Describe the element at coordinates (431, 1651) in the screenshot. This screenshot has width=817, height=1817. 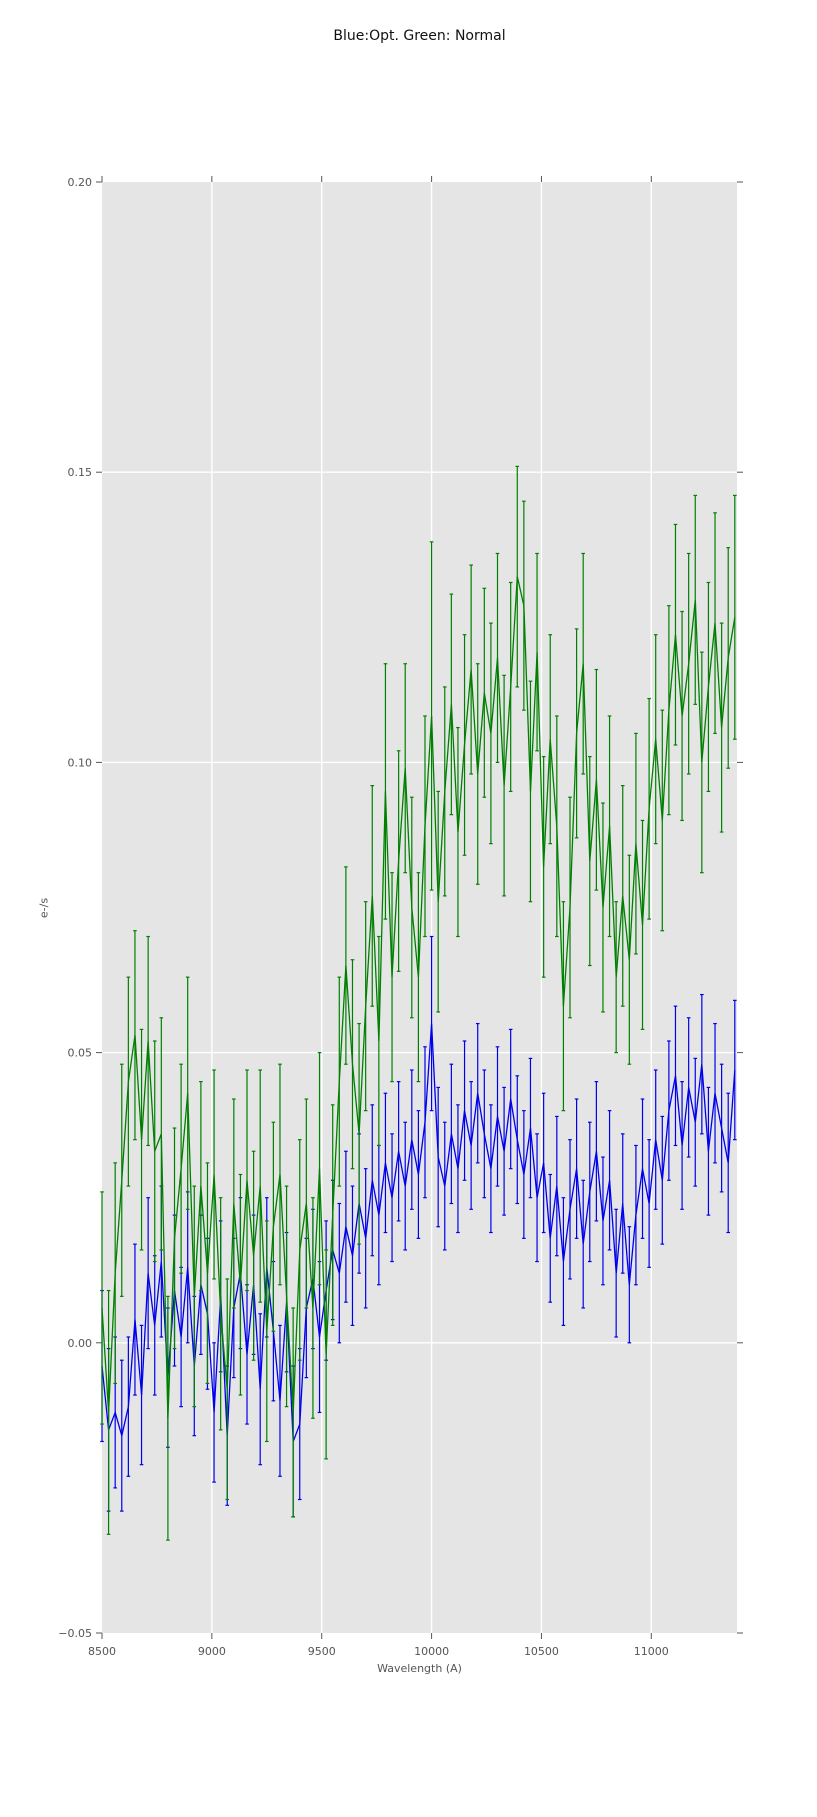
I see `x-tick-label: 10000` at that location.